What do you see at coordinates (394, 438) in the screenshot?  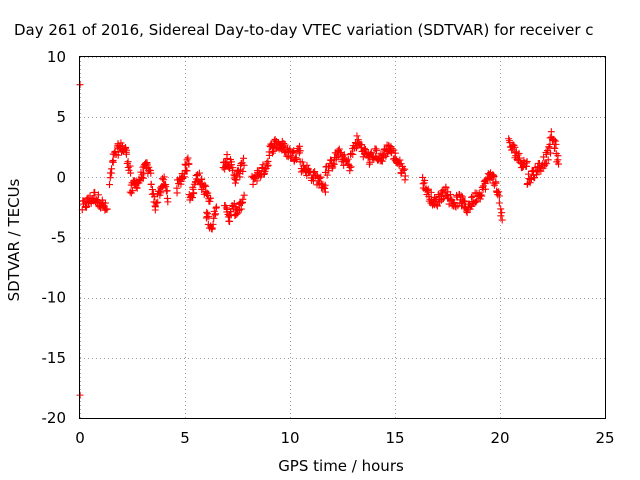 I see `x-tick-label: 15` at bounding box center [394, 438].